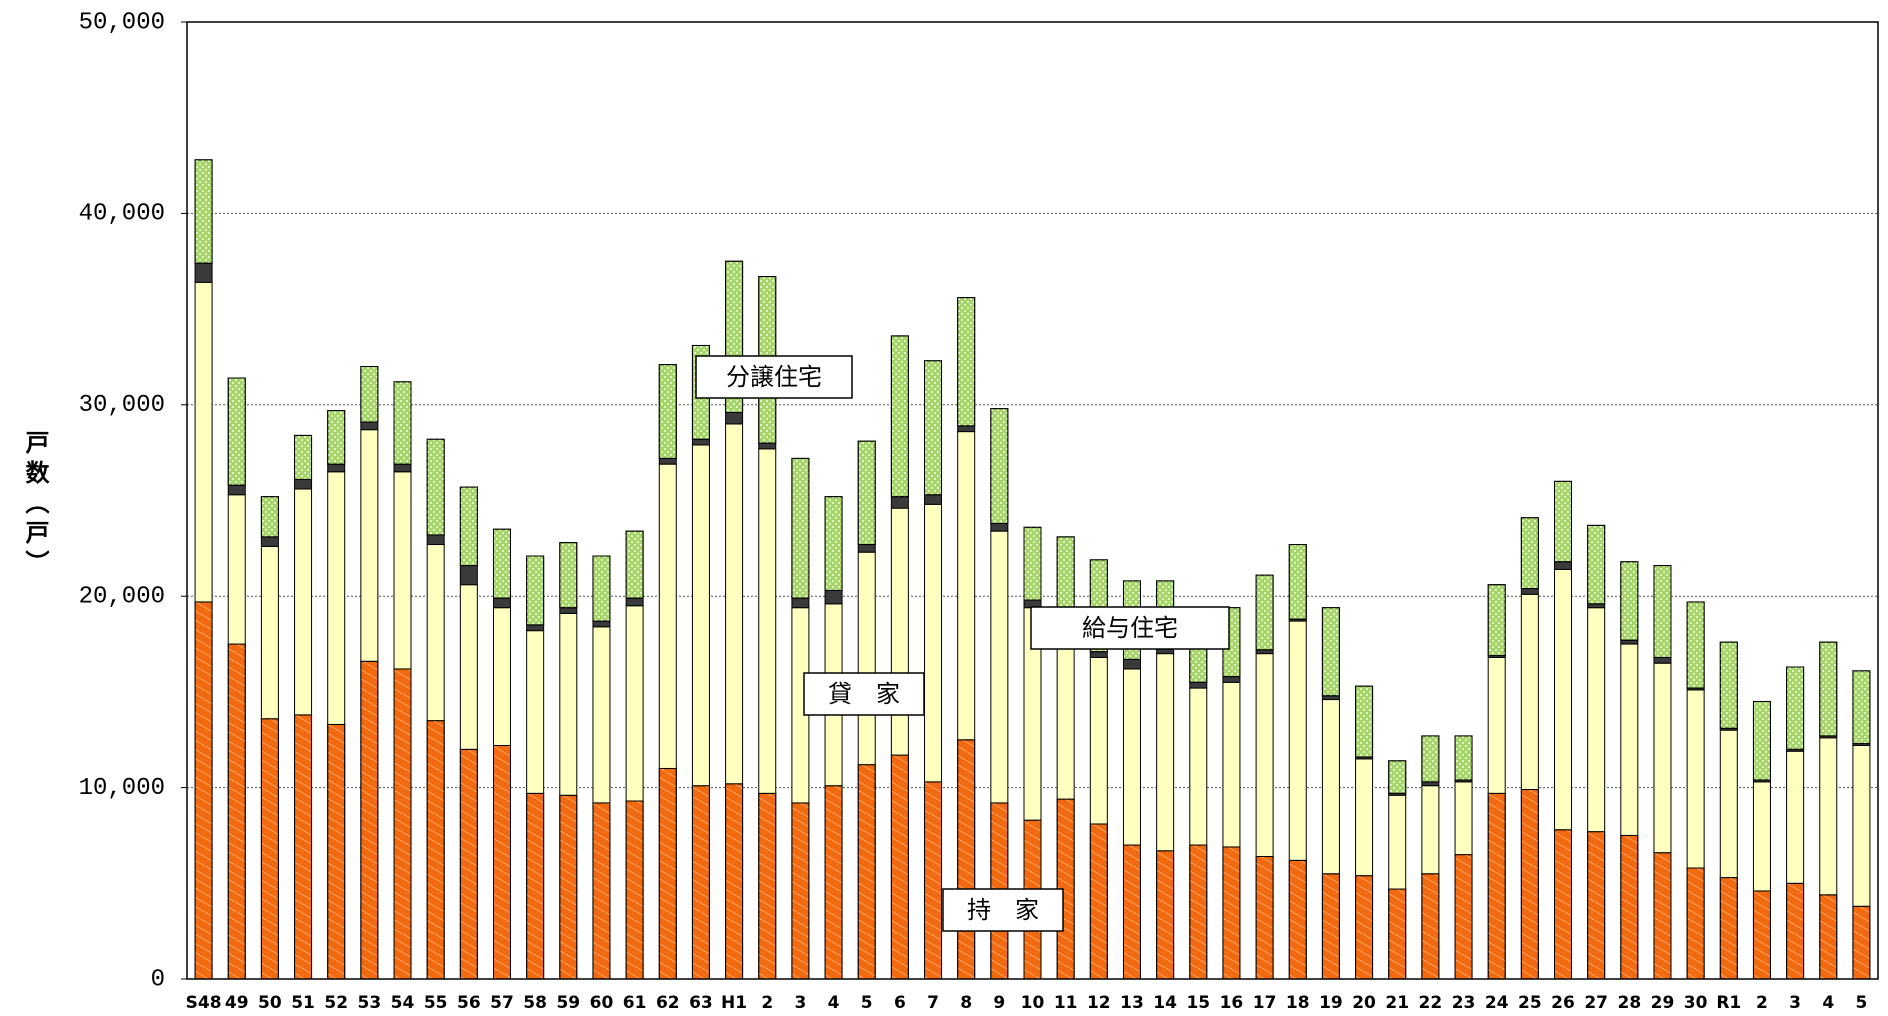 This screenshot has height=1016, width=1888. I want to click on x-tick-label: 6, so click(900, 1003).